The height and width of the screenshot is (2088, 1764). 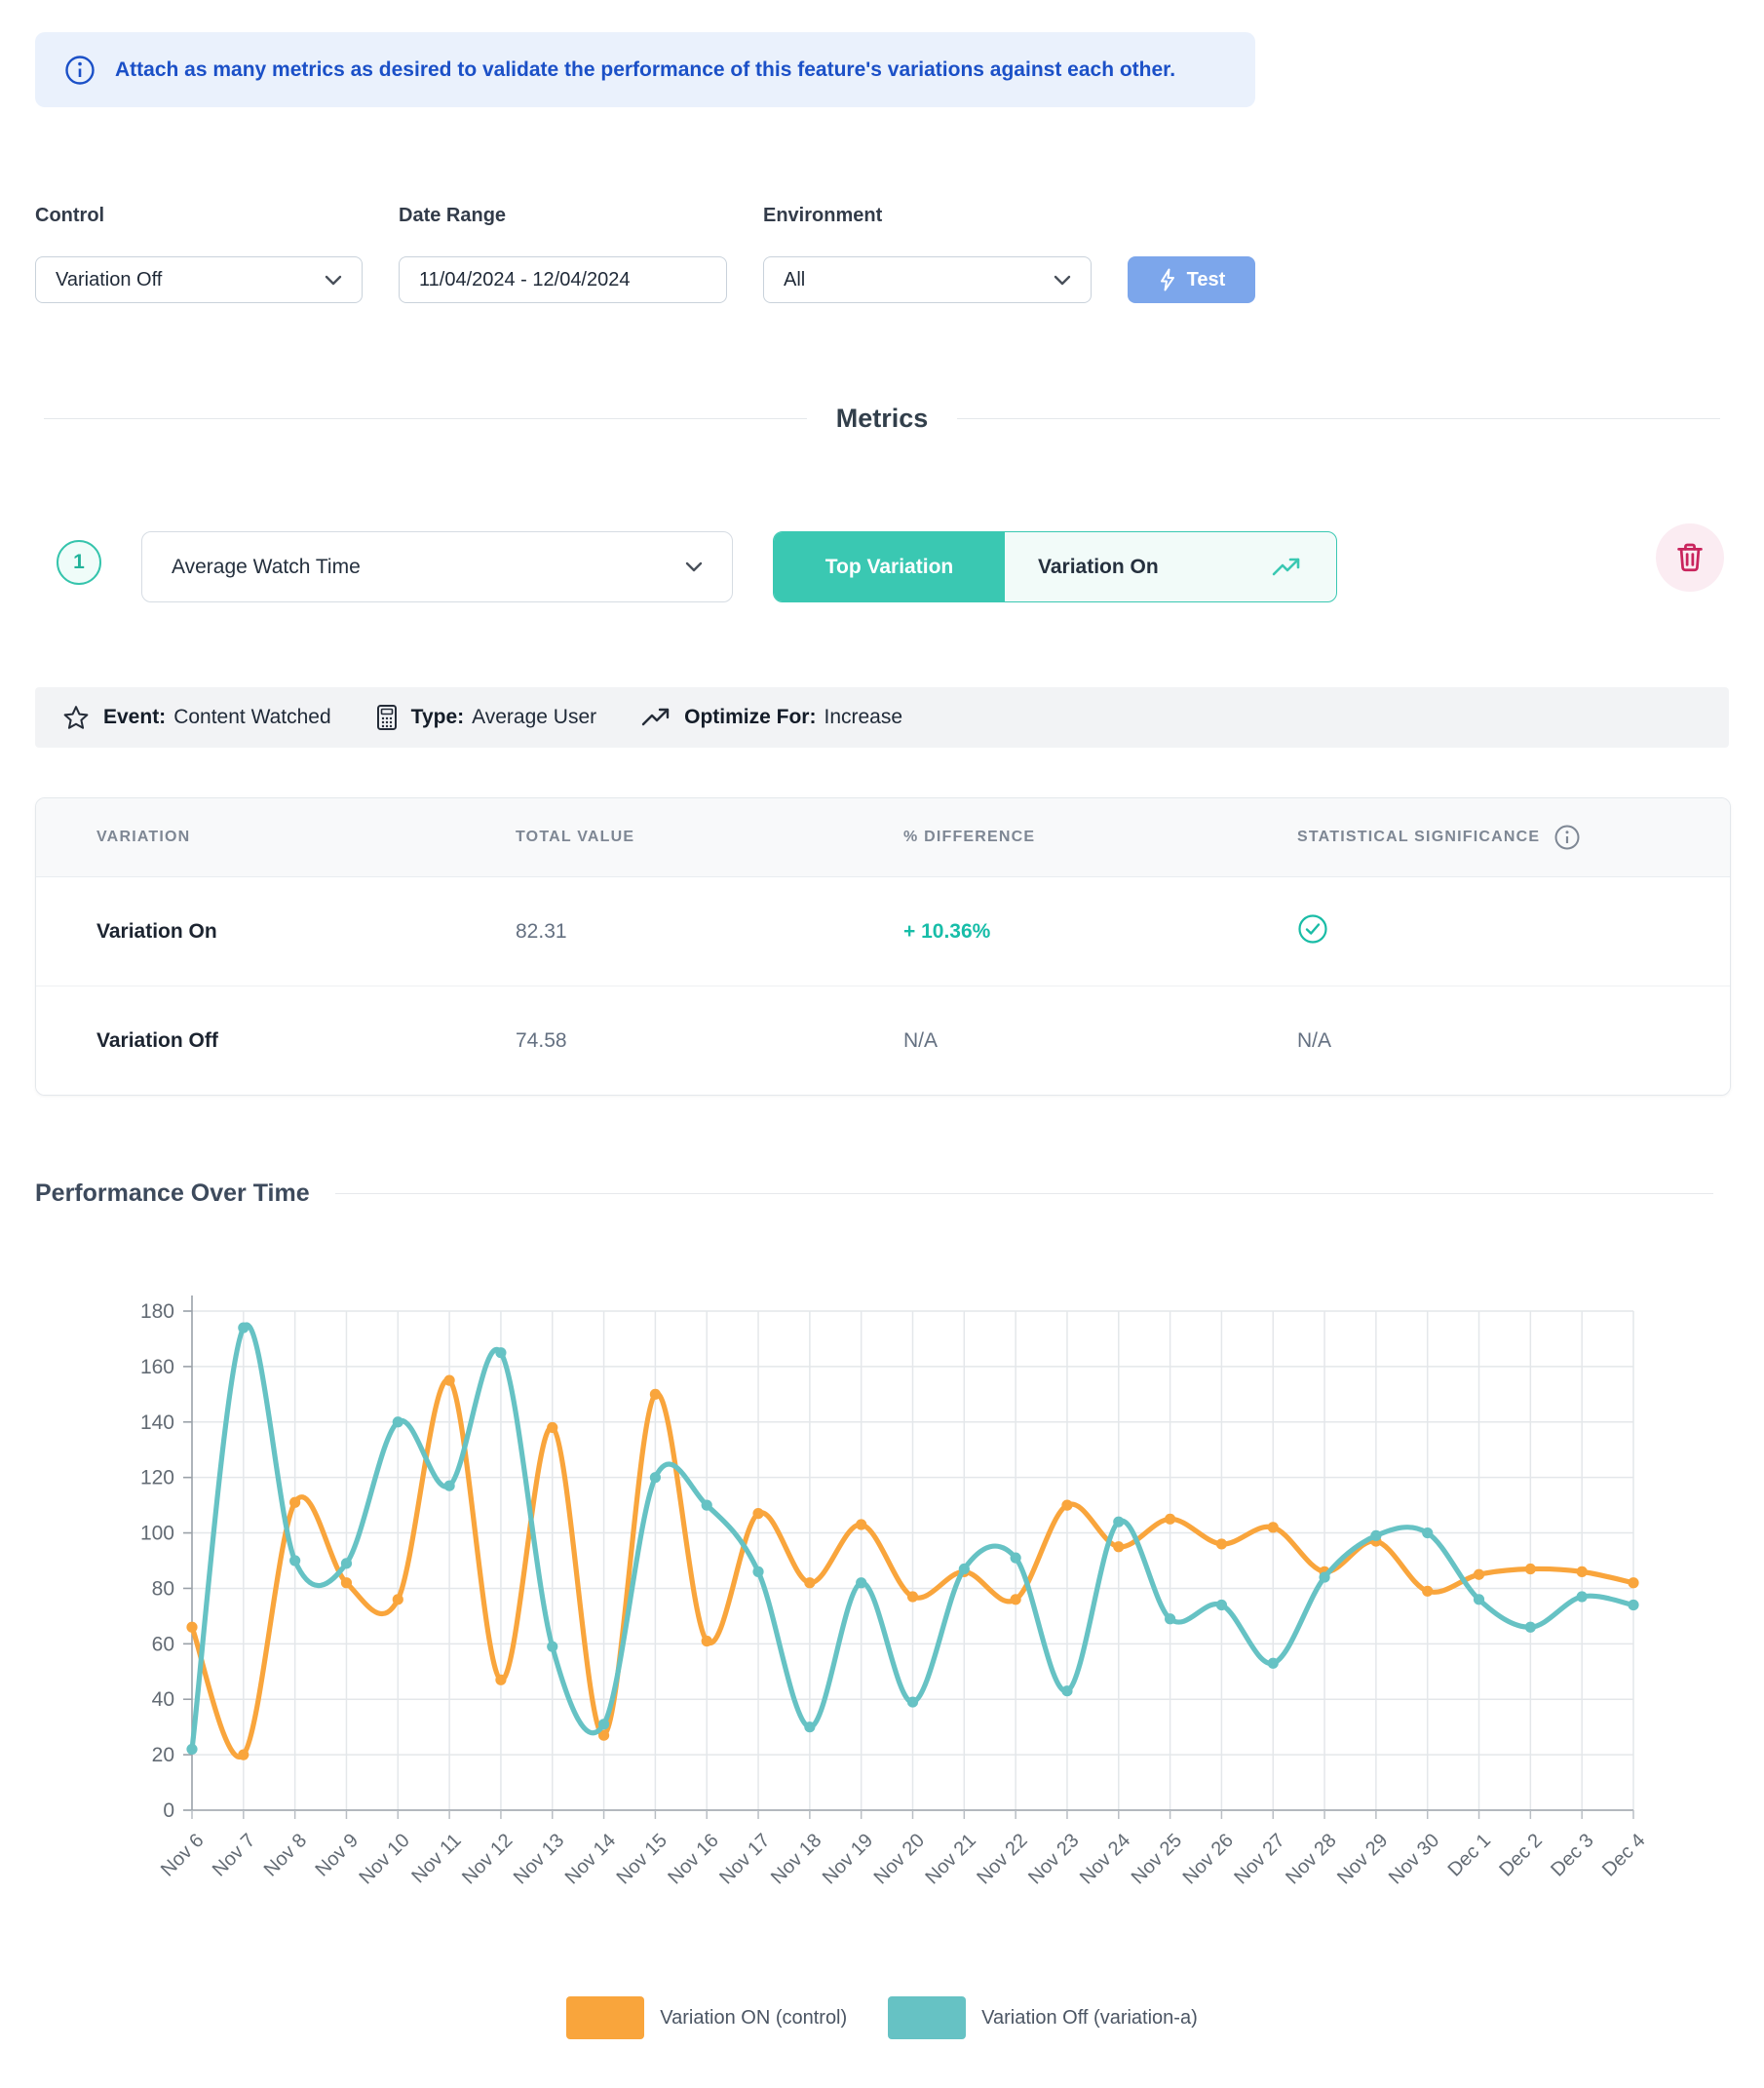 What do you see at coordinates (950, 1859) in the screenshot?
I see `svg-text: Nov 21` at bounding box center [950, 1859].